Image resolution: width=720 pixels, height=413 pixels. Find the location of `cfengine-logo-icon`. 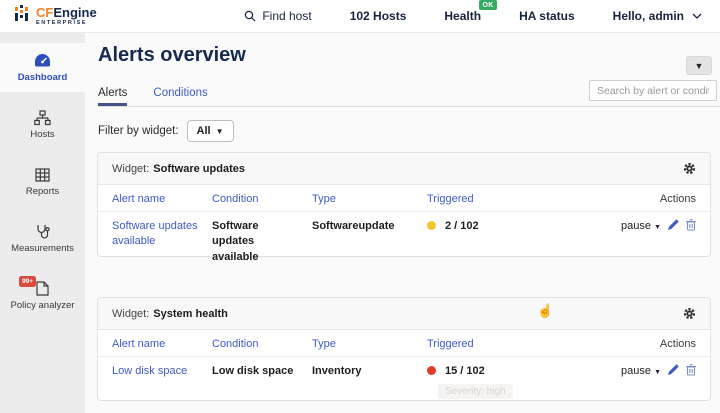

cfengine-logo-icon is located at coordinates (22, 16).